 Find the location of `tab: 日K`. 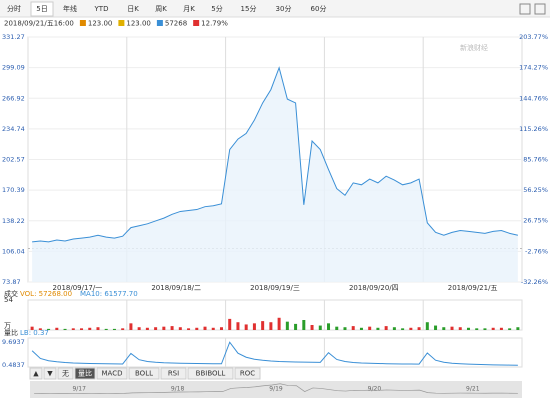

tab: 日K is located at coordinates (133, 9).